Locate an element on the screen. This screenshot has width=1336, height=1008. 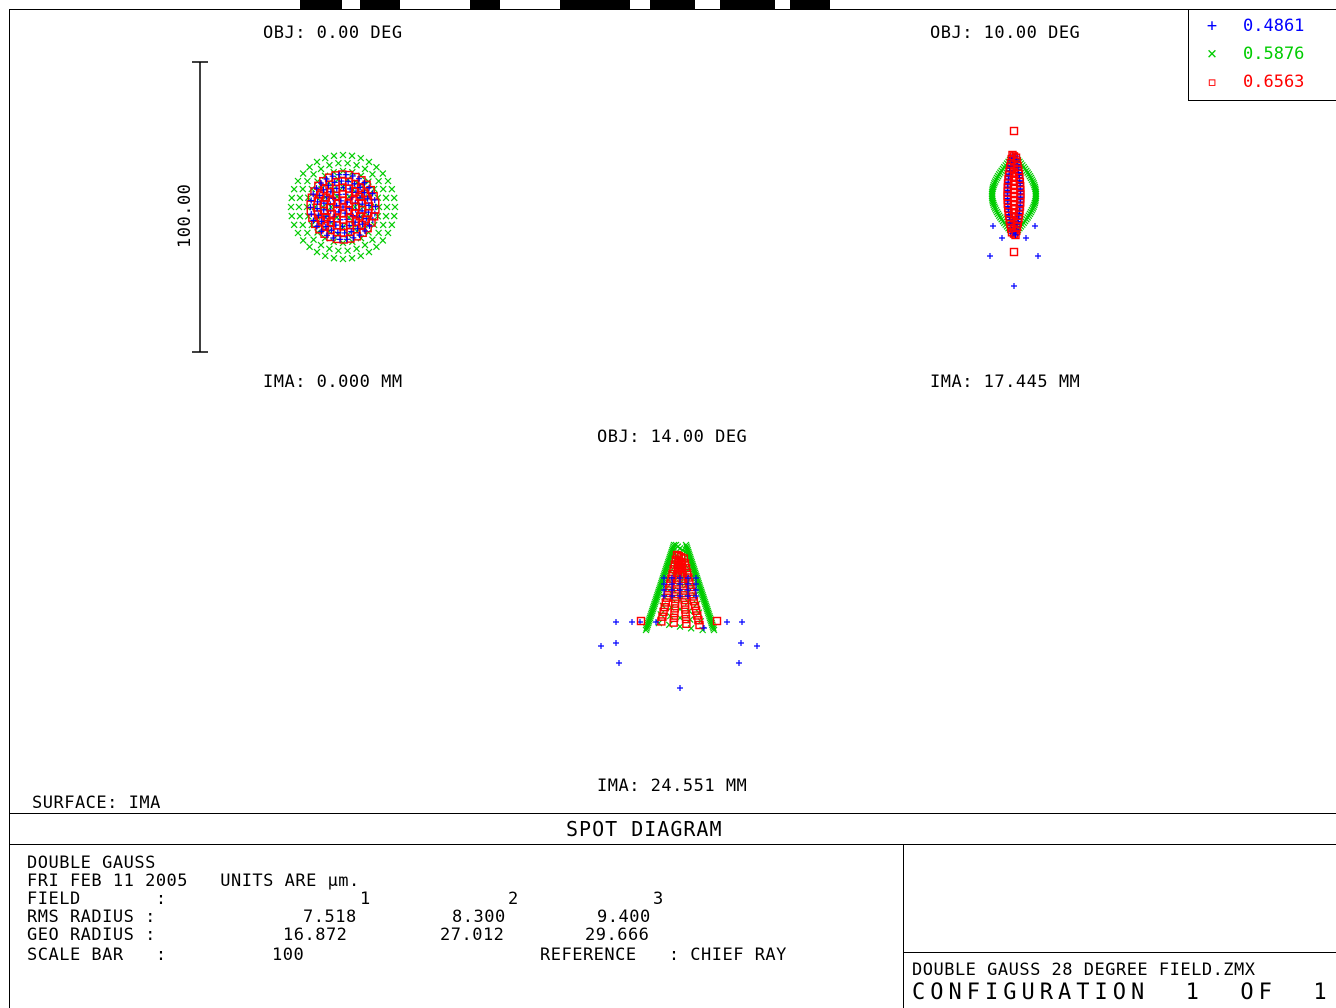
scale-bar-value: 100 is located at coordinates (288, 955).